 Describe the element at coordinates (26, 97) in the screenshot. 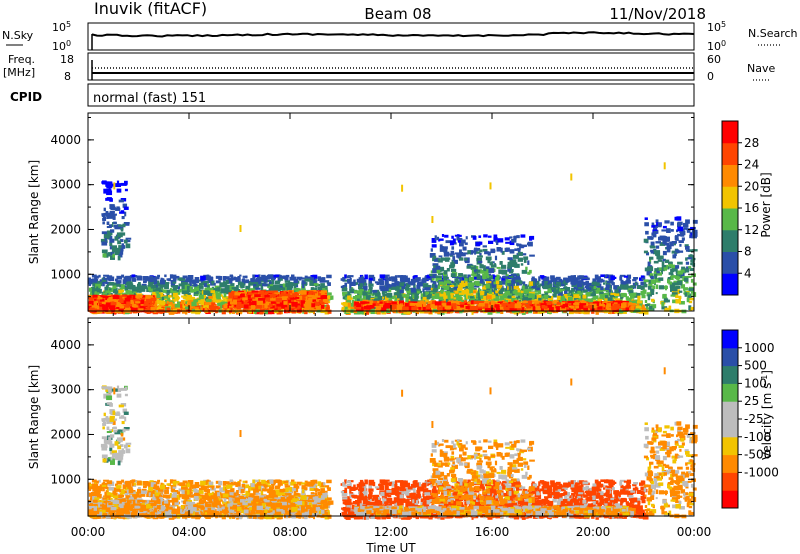

I see `cpid-label: CPID` at that location.